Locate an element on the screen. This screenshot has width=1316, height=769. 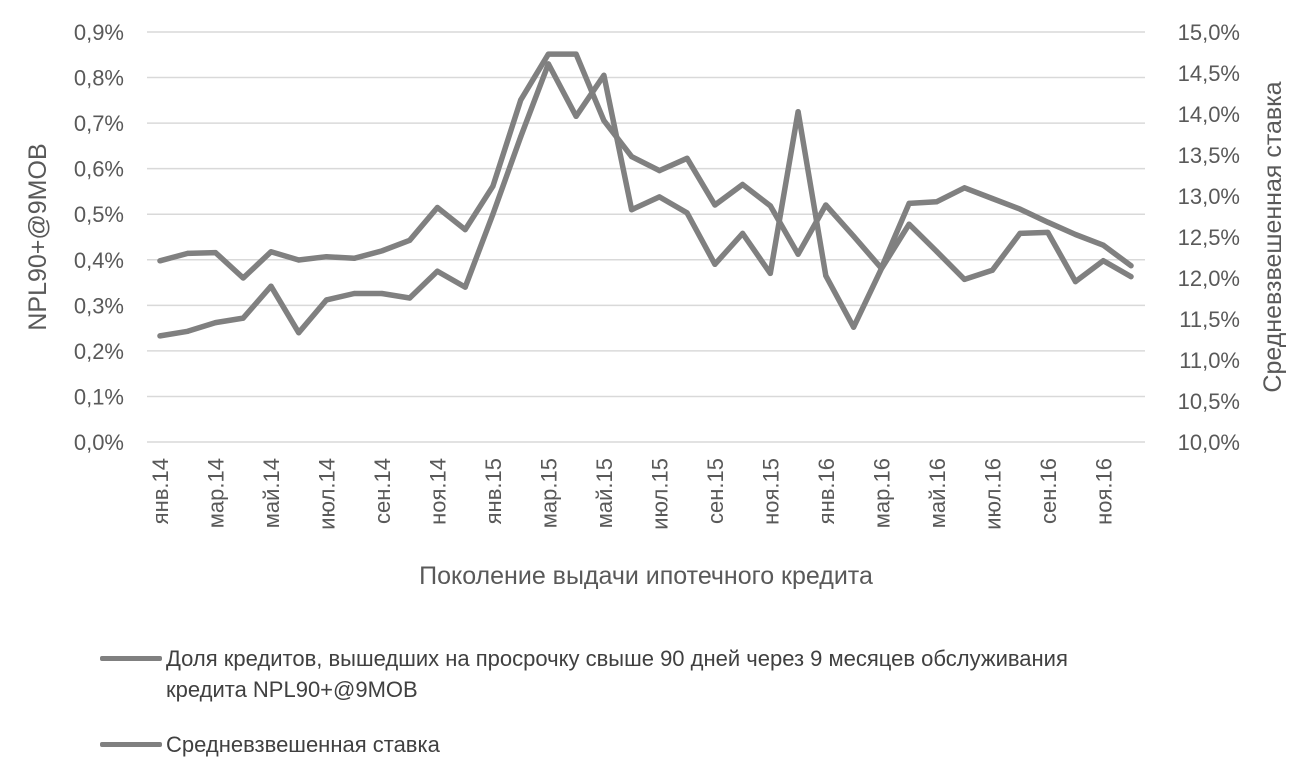
y-right-tick-label: 10,0% is located at coordinates (1209, 442).